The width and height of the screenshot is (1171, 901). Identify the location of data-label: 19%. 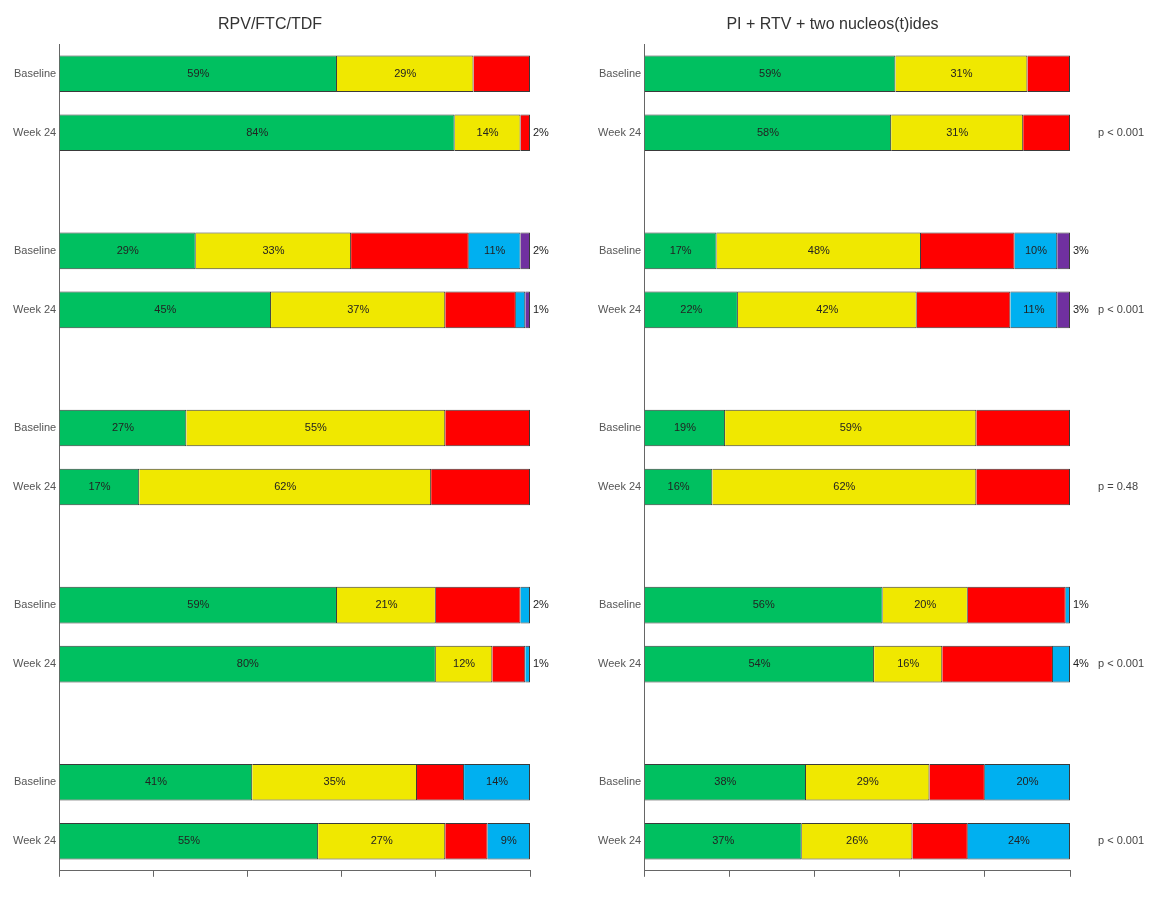
(685, 427).